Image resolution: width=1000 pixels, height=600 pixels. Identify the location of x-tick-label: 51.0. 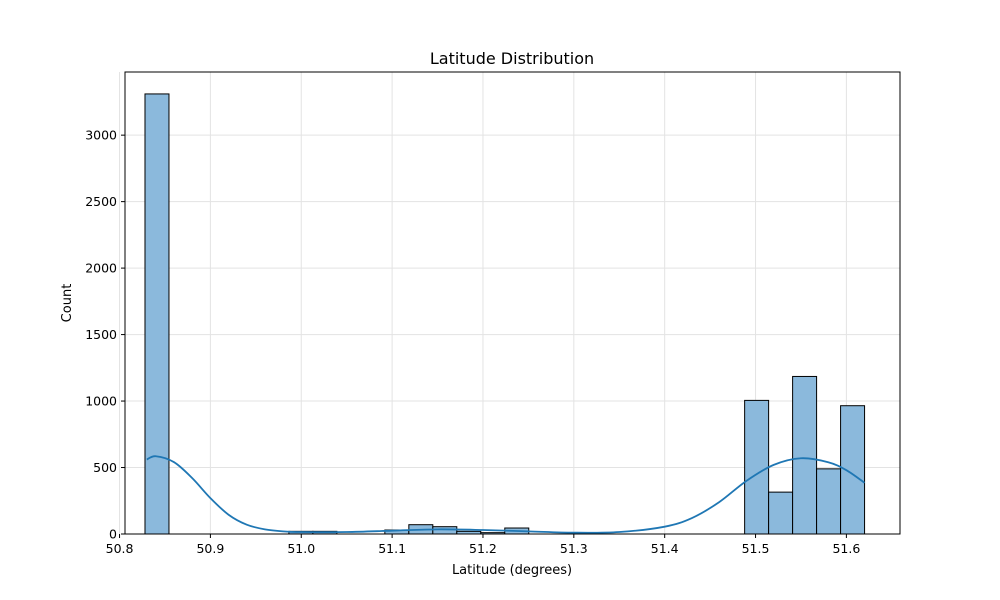
(301, 548).